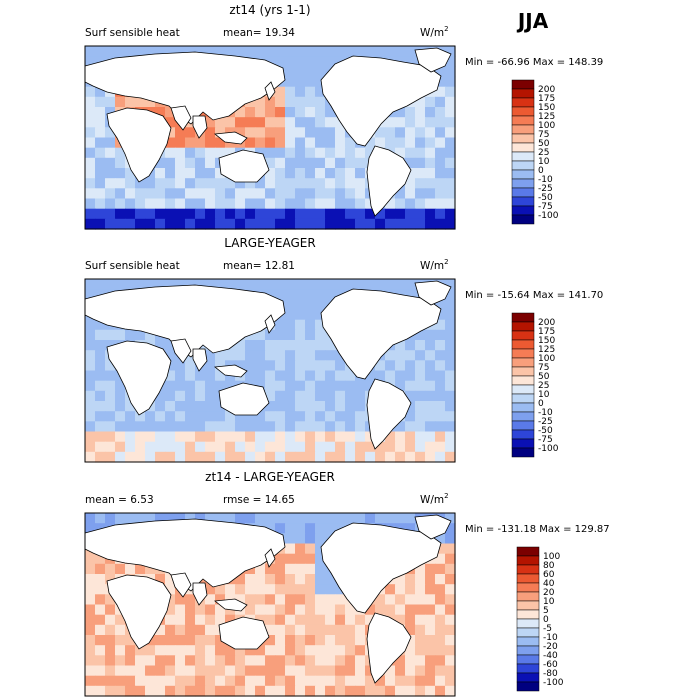 The width and height of the screenshot is (700, 700). Describe the element at coordinates (269, 243) in the screenshot. I see `panel-title: LARGE-YEAGER` at that location.